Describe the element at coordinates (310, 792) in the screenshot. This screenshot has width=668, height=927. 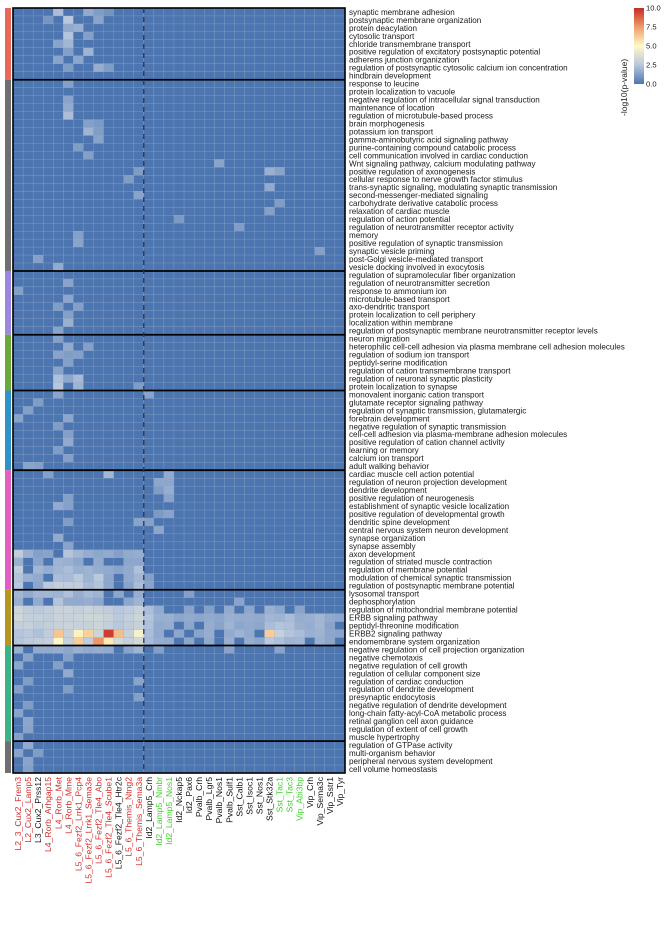
I see `column-label: Vip_Crh` at that location.